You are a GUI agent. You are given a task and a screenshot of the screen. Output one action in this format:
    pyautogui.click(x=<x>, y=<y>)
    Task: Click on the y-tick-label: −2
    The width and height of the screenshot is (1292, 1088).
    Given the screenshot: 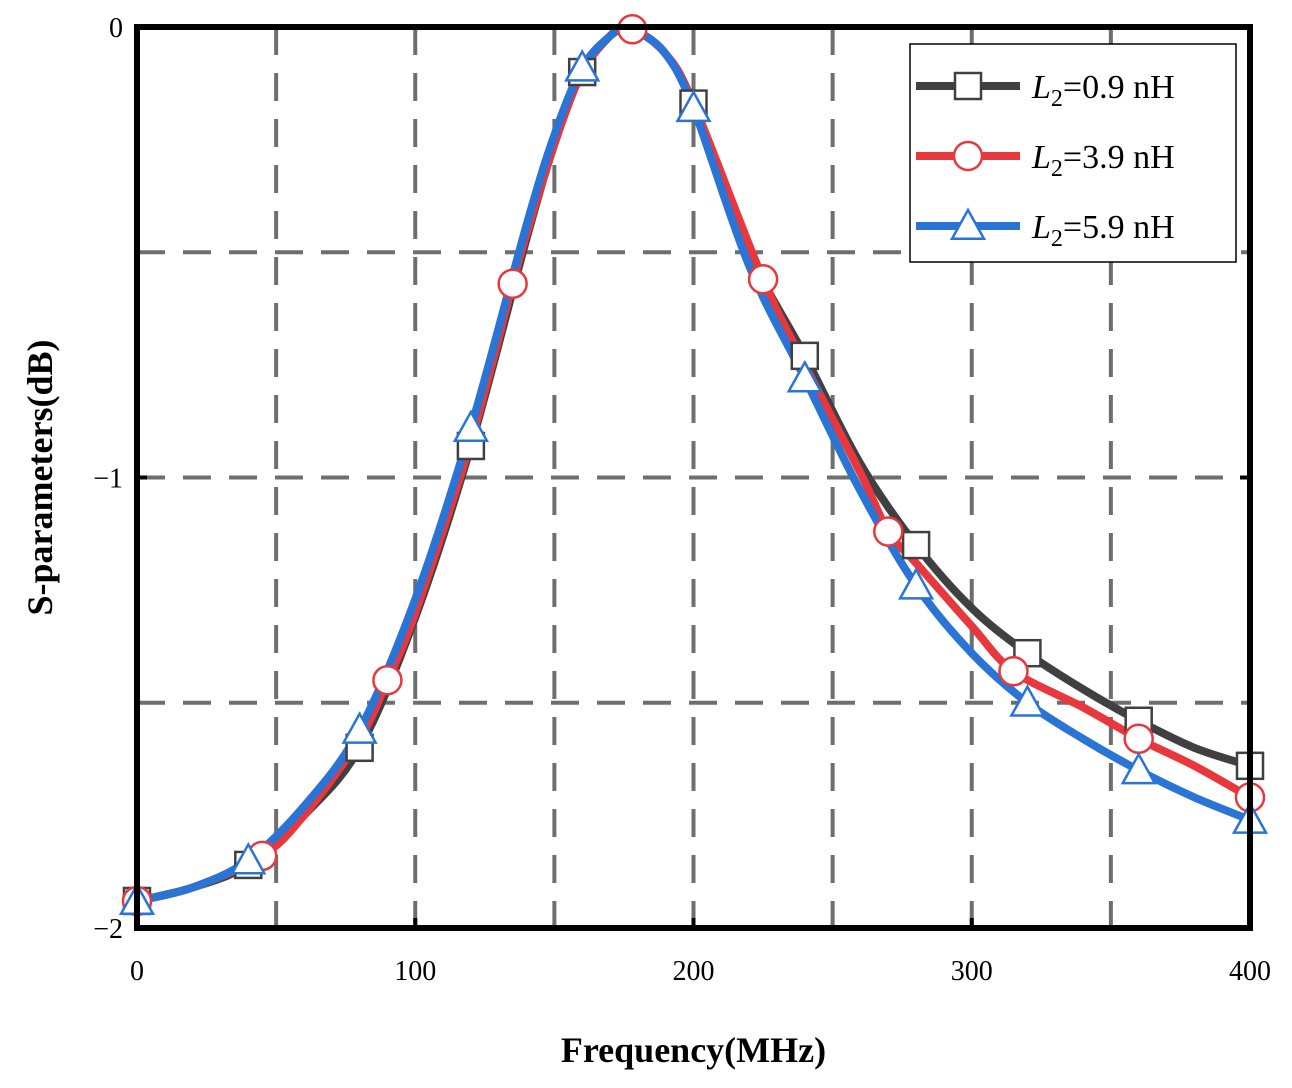 What is the action you would take?
    pyautogui.click(x=108, y=929)
    